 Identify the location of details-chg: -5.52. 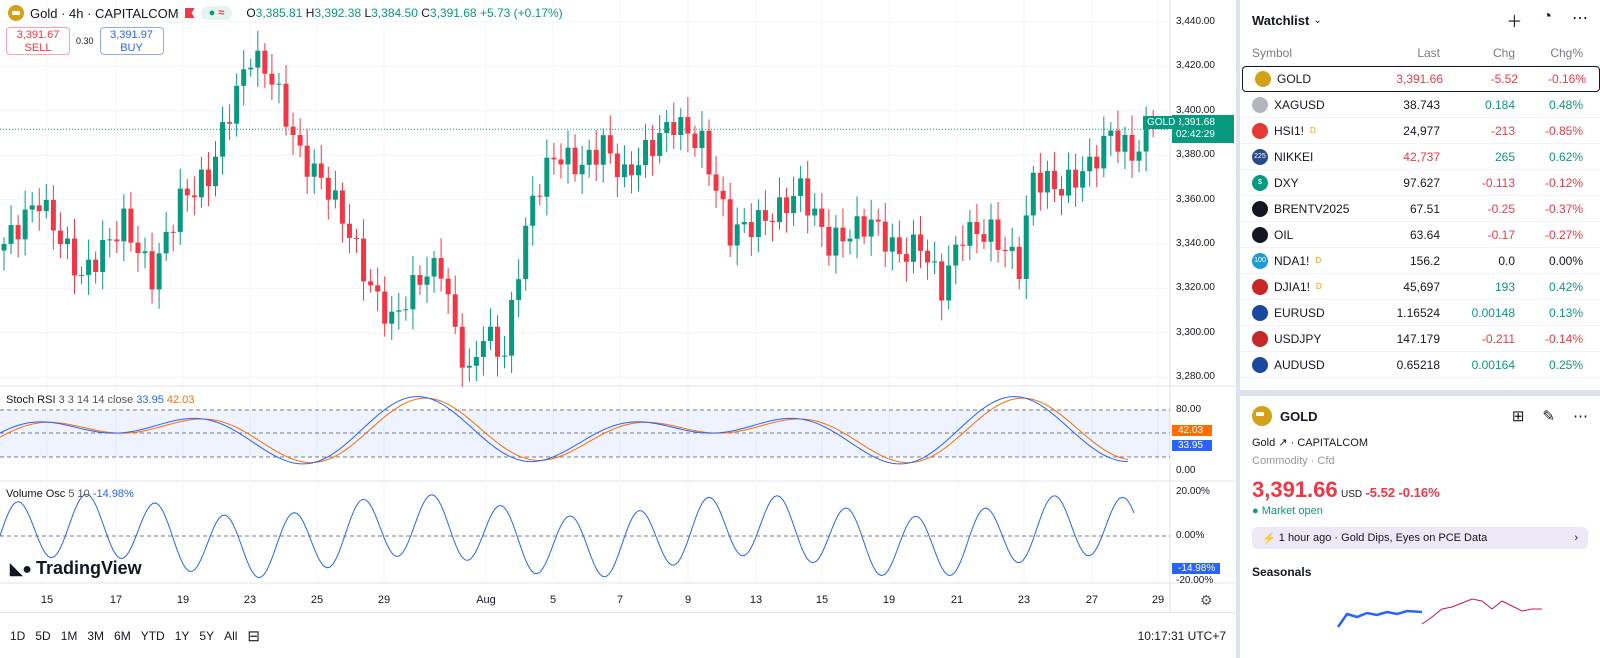
(1380, 492).